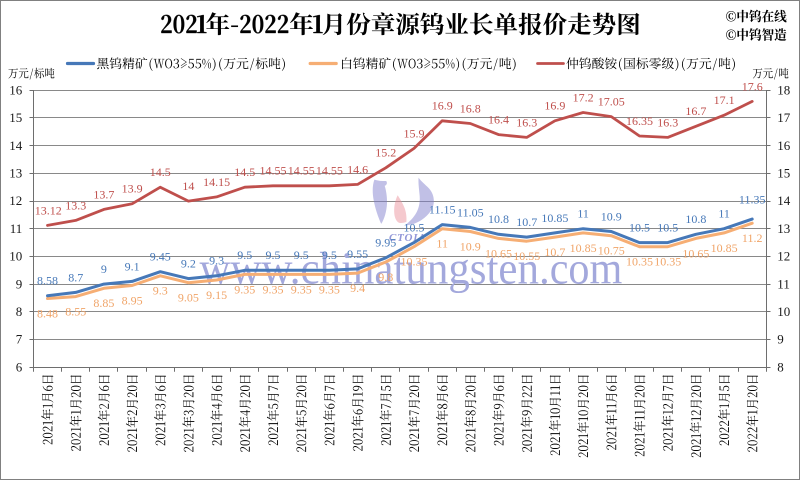 This screenshot has width=800, height=480. What do you see at coordinates (752, 86) in the screenshot?
I see `svg-text: 17.6` at bounding box center [752, 86].